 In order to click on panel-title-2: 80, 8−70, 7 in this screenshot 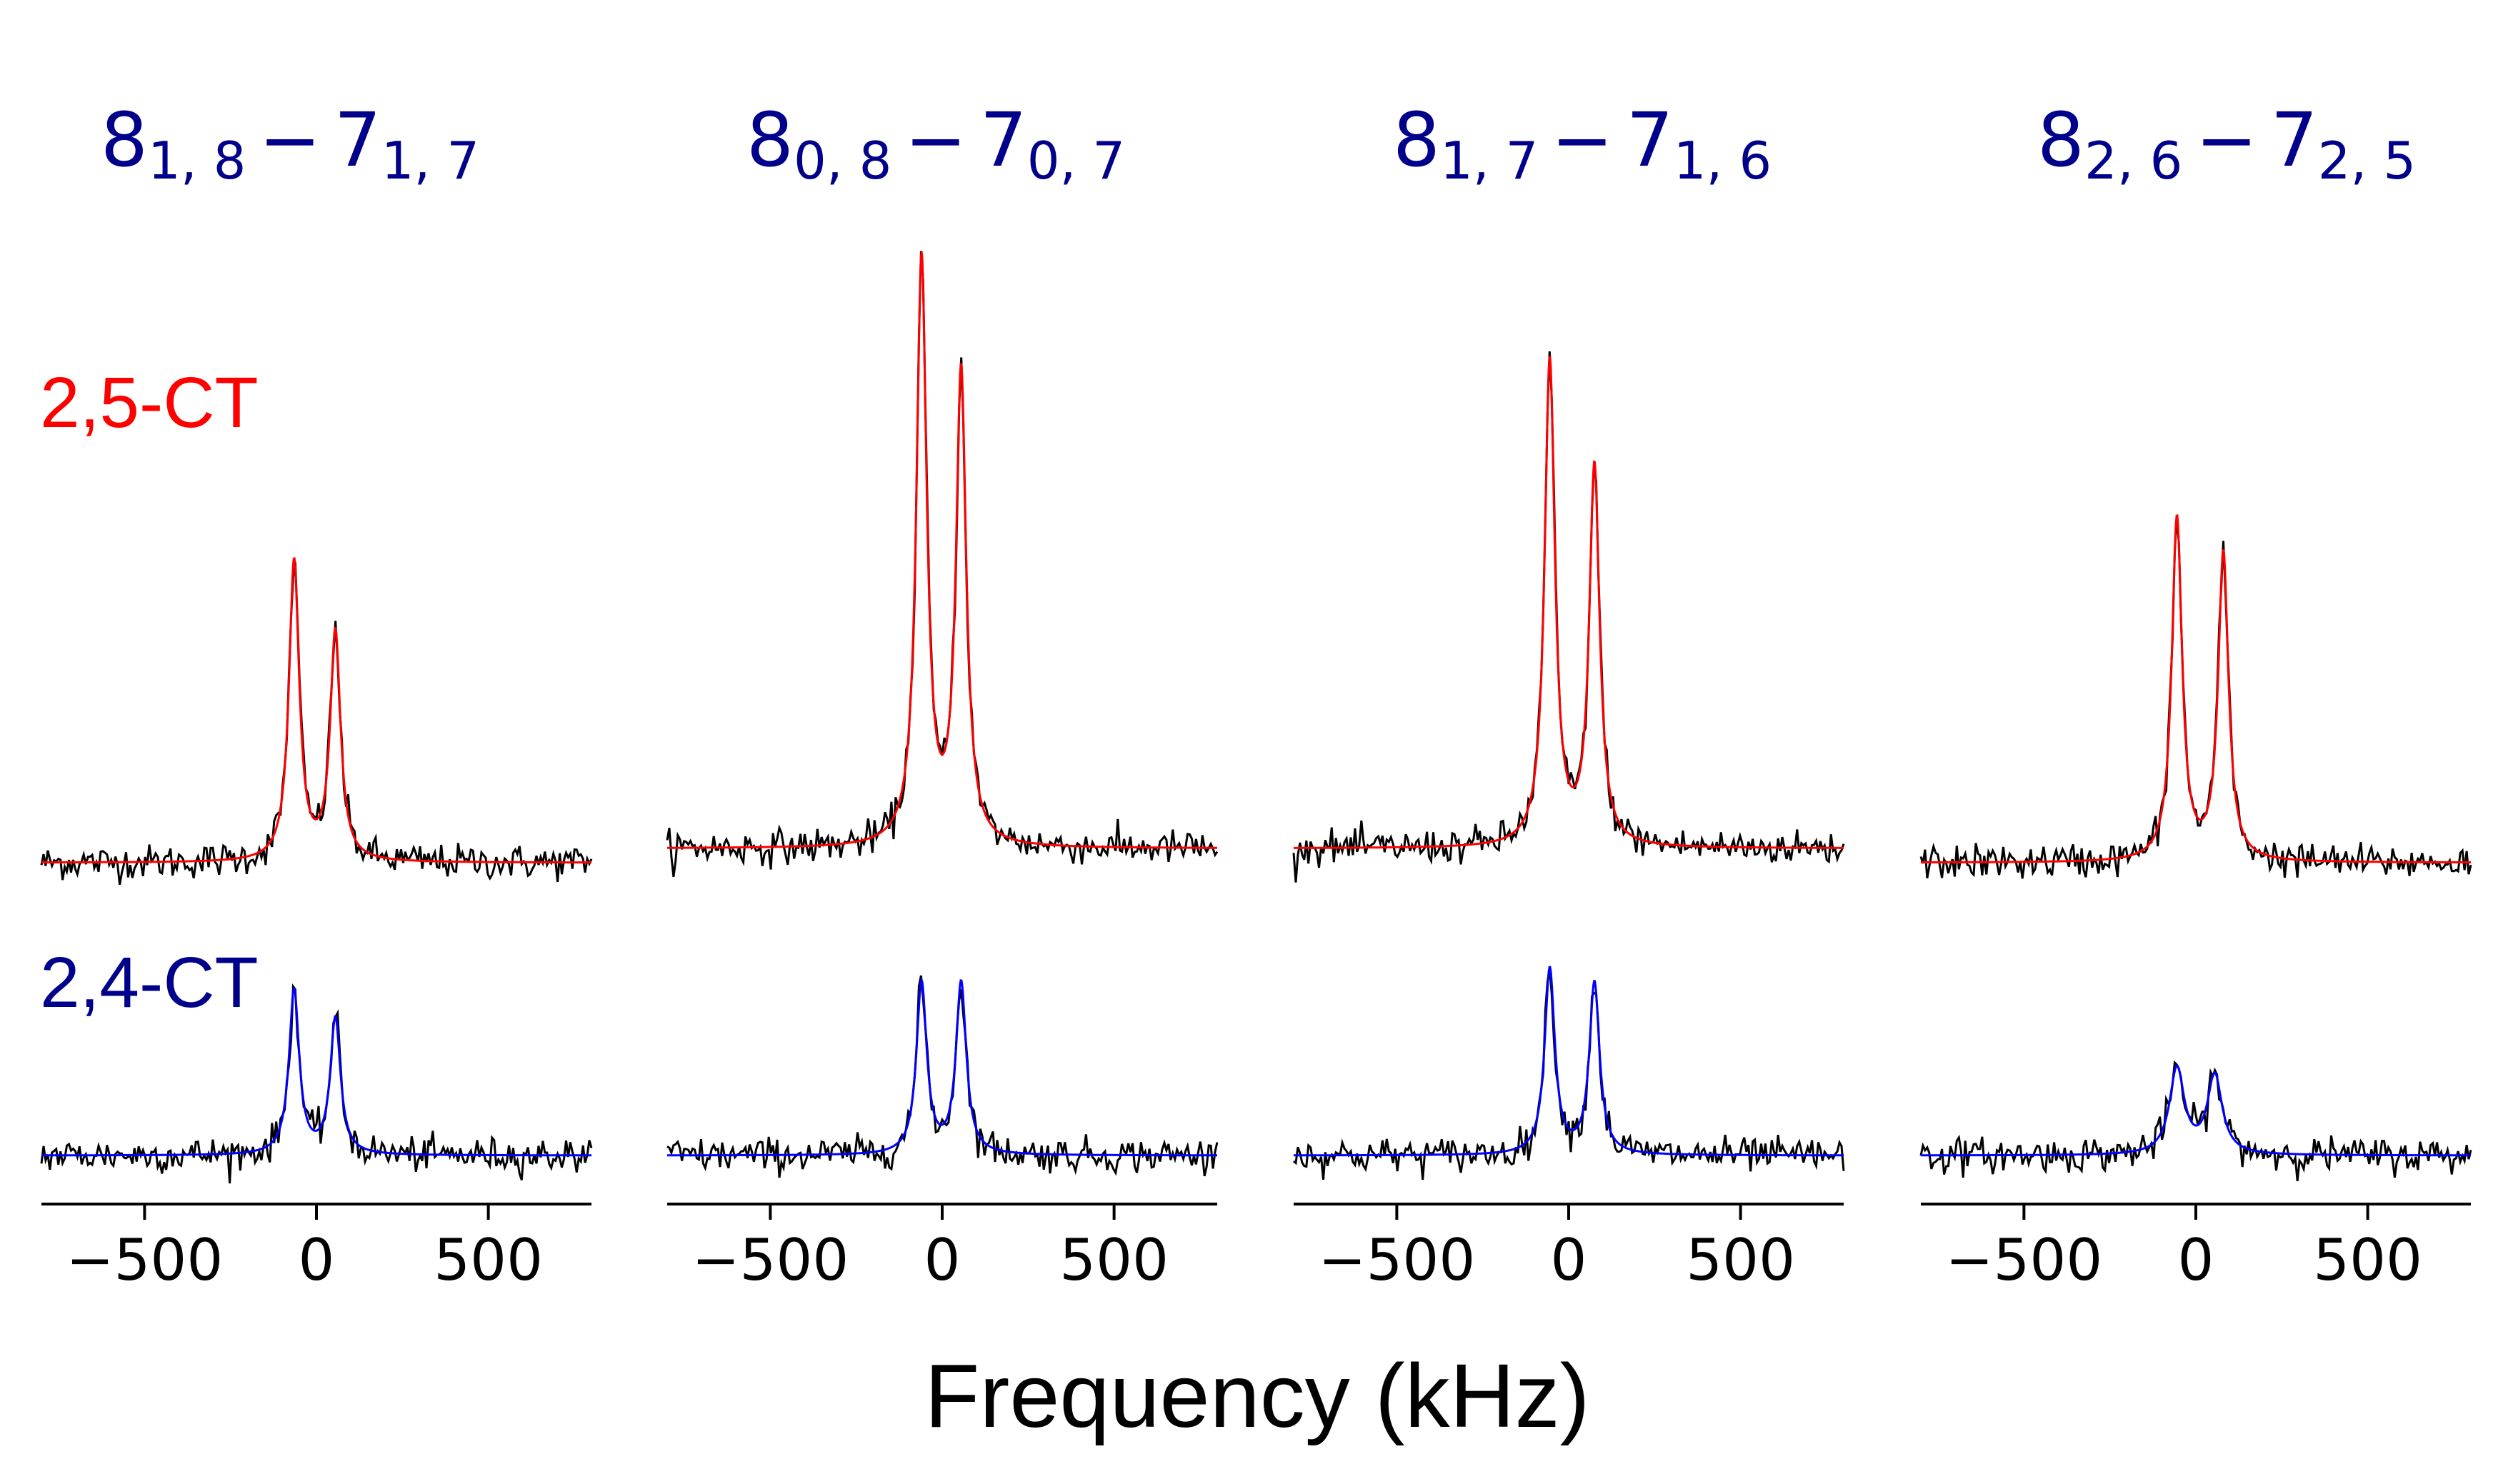, I will do `click(935, 143)`.